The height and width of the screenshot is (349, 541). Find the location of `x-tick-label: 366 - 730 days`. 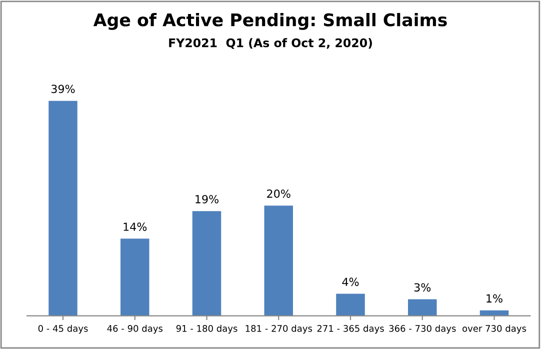

x-tick-label: 366 - 730 days is located at coordinates (422, 329).